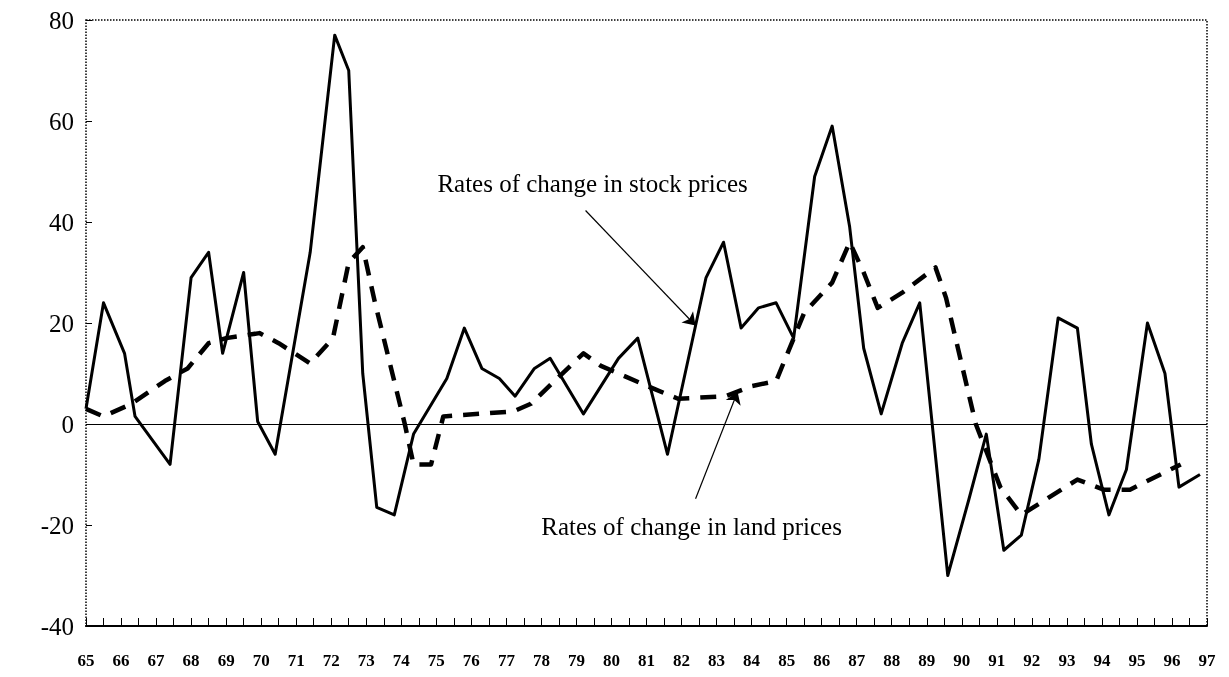 This screenshot has width=1229, height=677. Describe the element at coordinates (57, 525) in the screenshot. I see `y-tick-label: -20` at that location.